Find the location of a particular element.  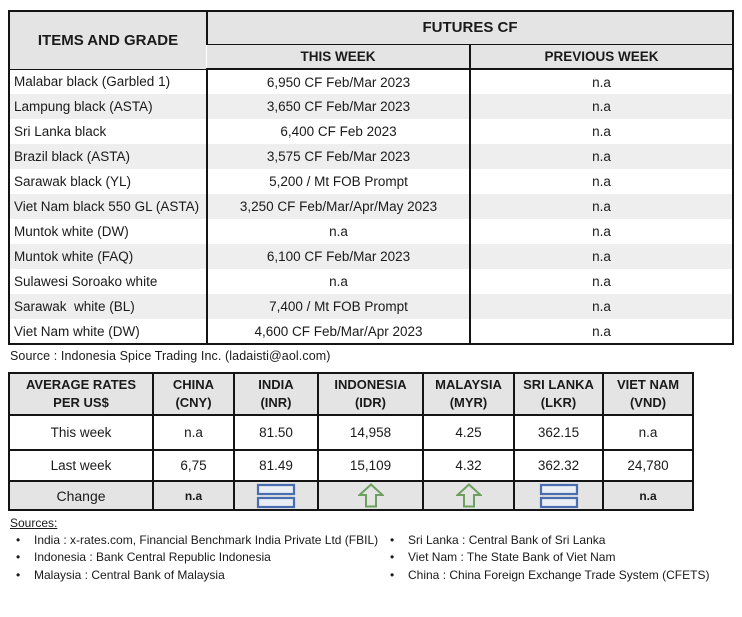

source-text: Sri Lanka : Central Bank of Sri Lanka is located at coordinates (507, 540).